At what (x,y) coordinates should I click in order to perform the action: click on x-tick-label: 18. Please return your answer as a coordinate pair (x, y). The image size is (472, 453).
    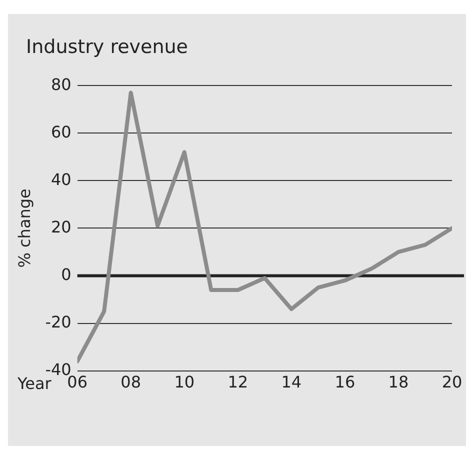
    Looking at the image, I should click on (398, 382).